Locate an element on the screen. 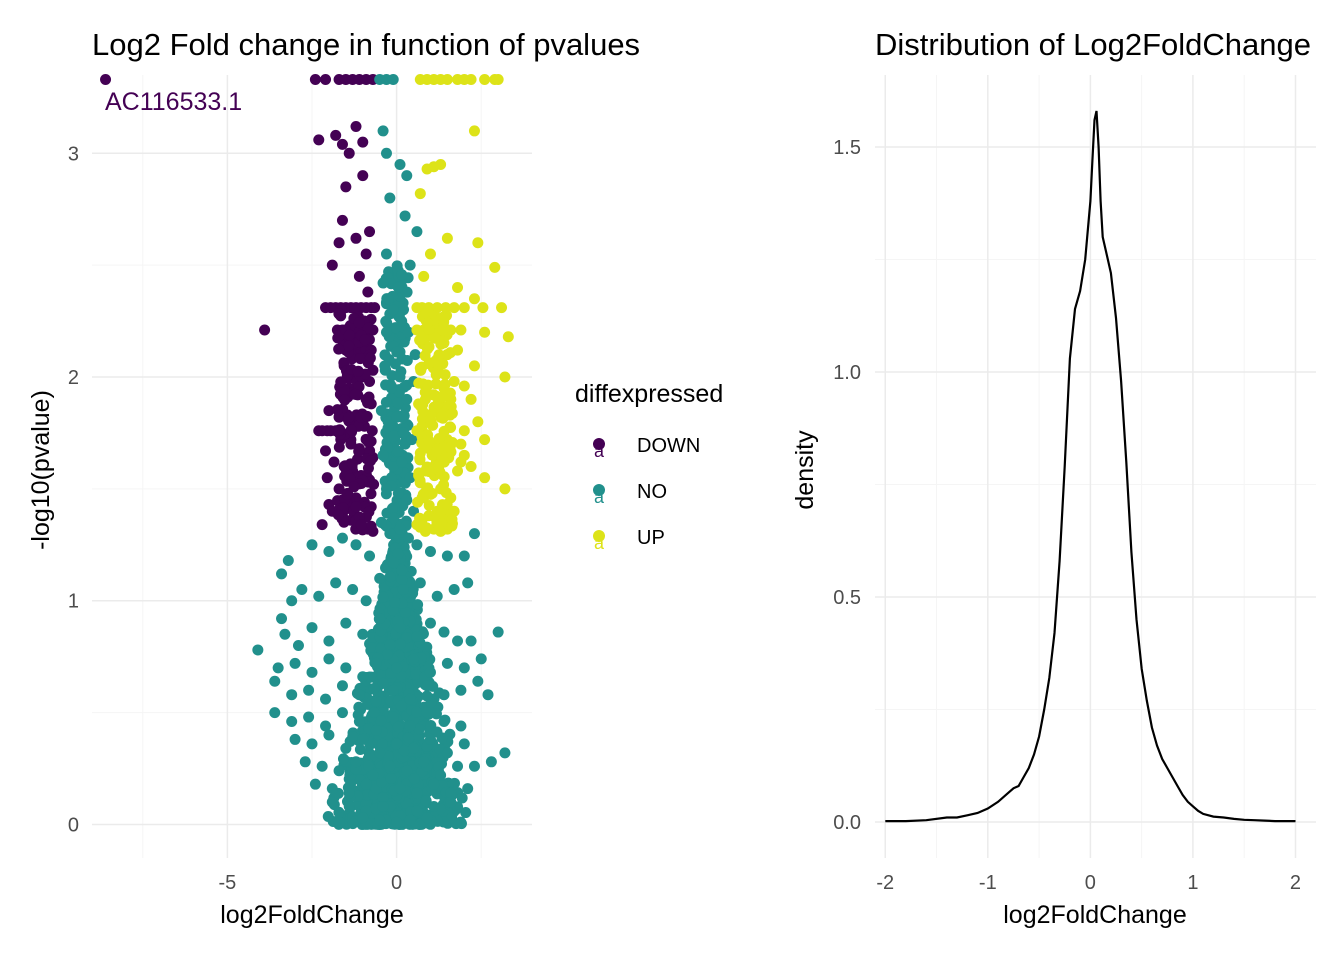 The width and height of the screenshot is (1344, 960). legend-label: NO is located at coordinates (652, 492).